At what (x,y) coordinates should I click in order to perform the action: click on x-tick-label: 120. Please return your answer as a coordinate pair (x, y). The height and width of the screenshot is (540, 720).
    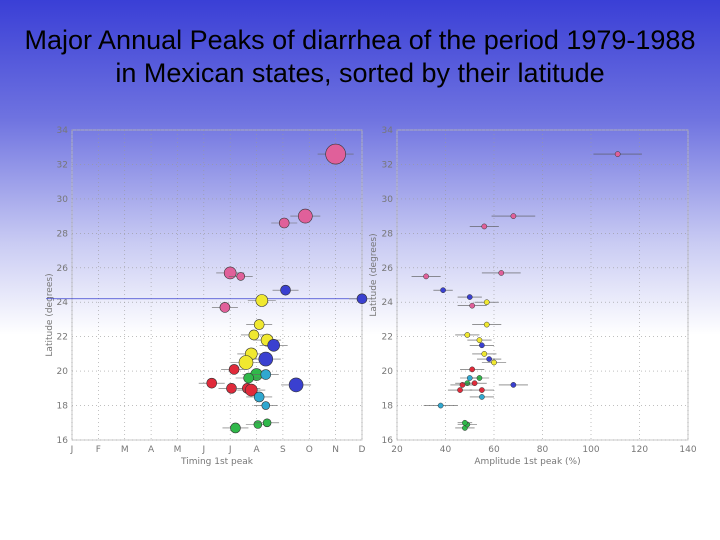
    Looking at the image, I should click on (639, 450).